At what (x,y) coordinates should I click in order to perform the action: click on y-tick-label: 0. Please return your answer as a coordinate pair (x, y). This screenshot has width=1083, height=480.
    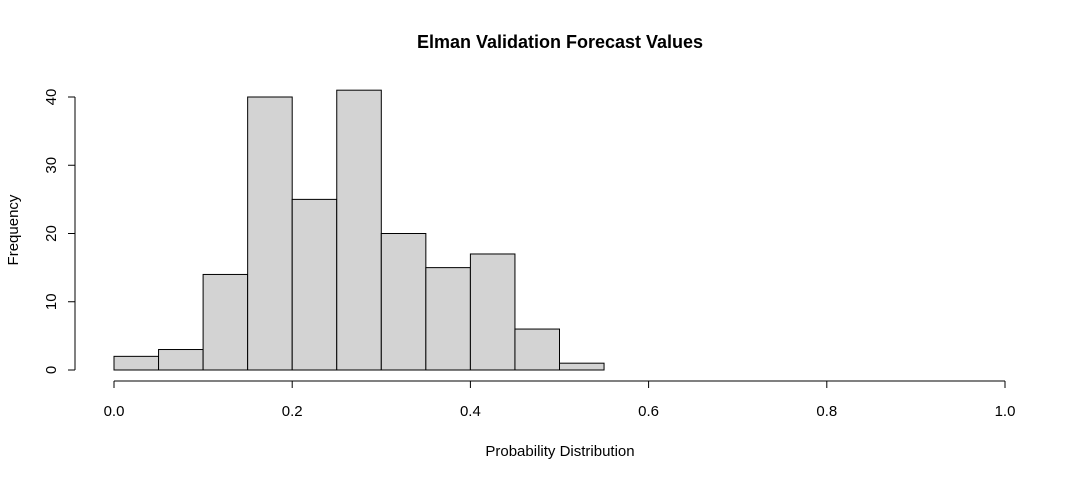
    Looking at the image, I should click on (51, 370).